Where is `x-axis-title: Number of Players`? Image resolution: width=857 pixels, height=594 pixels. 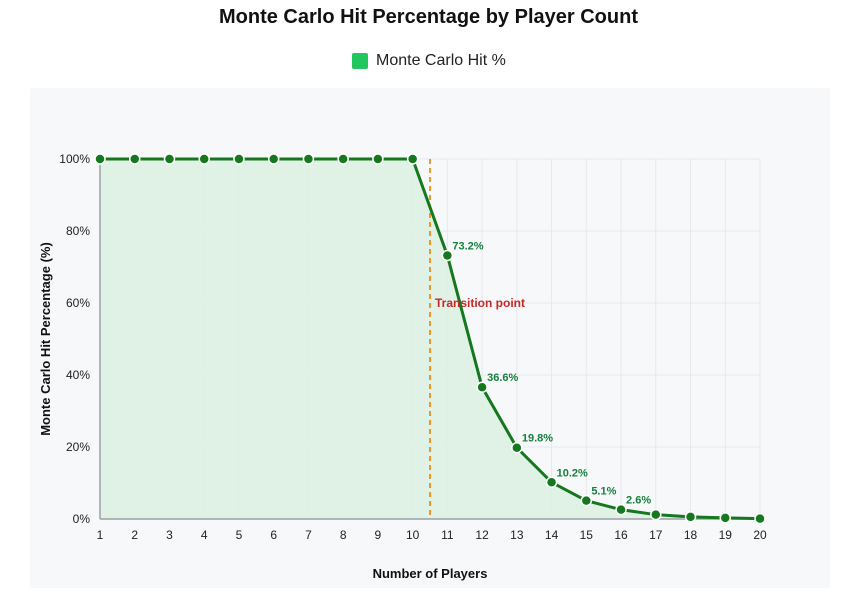
x-axis-title: Number of Players is located at coordinates (430, 573).